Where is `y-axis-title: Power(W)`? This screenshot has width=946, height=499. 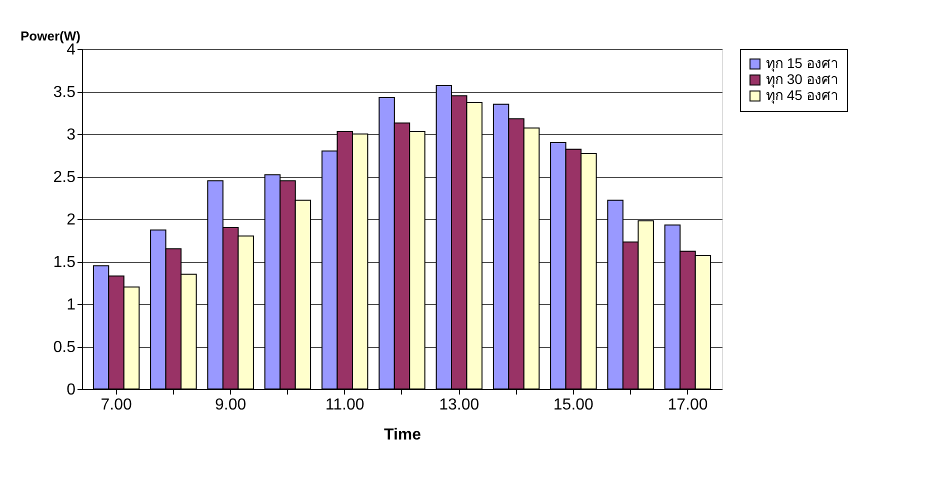 y-axis-title: Power(W) is located at coordinates (50, 36).